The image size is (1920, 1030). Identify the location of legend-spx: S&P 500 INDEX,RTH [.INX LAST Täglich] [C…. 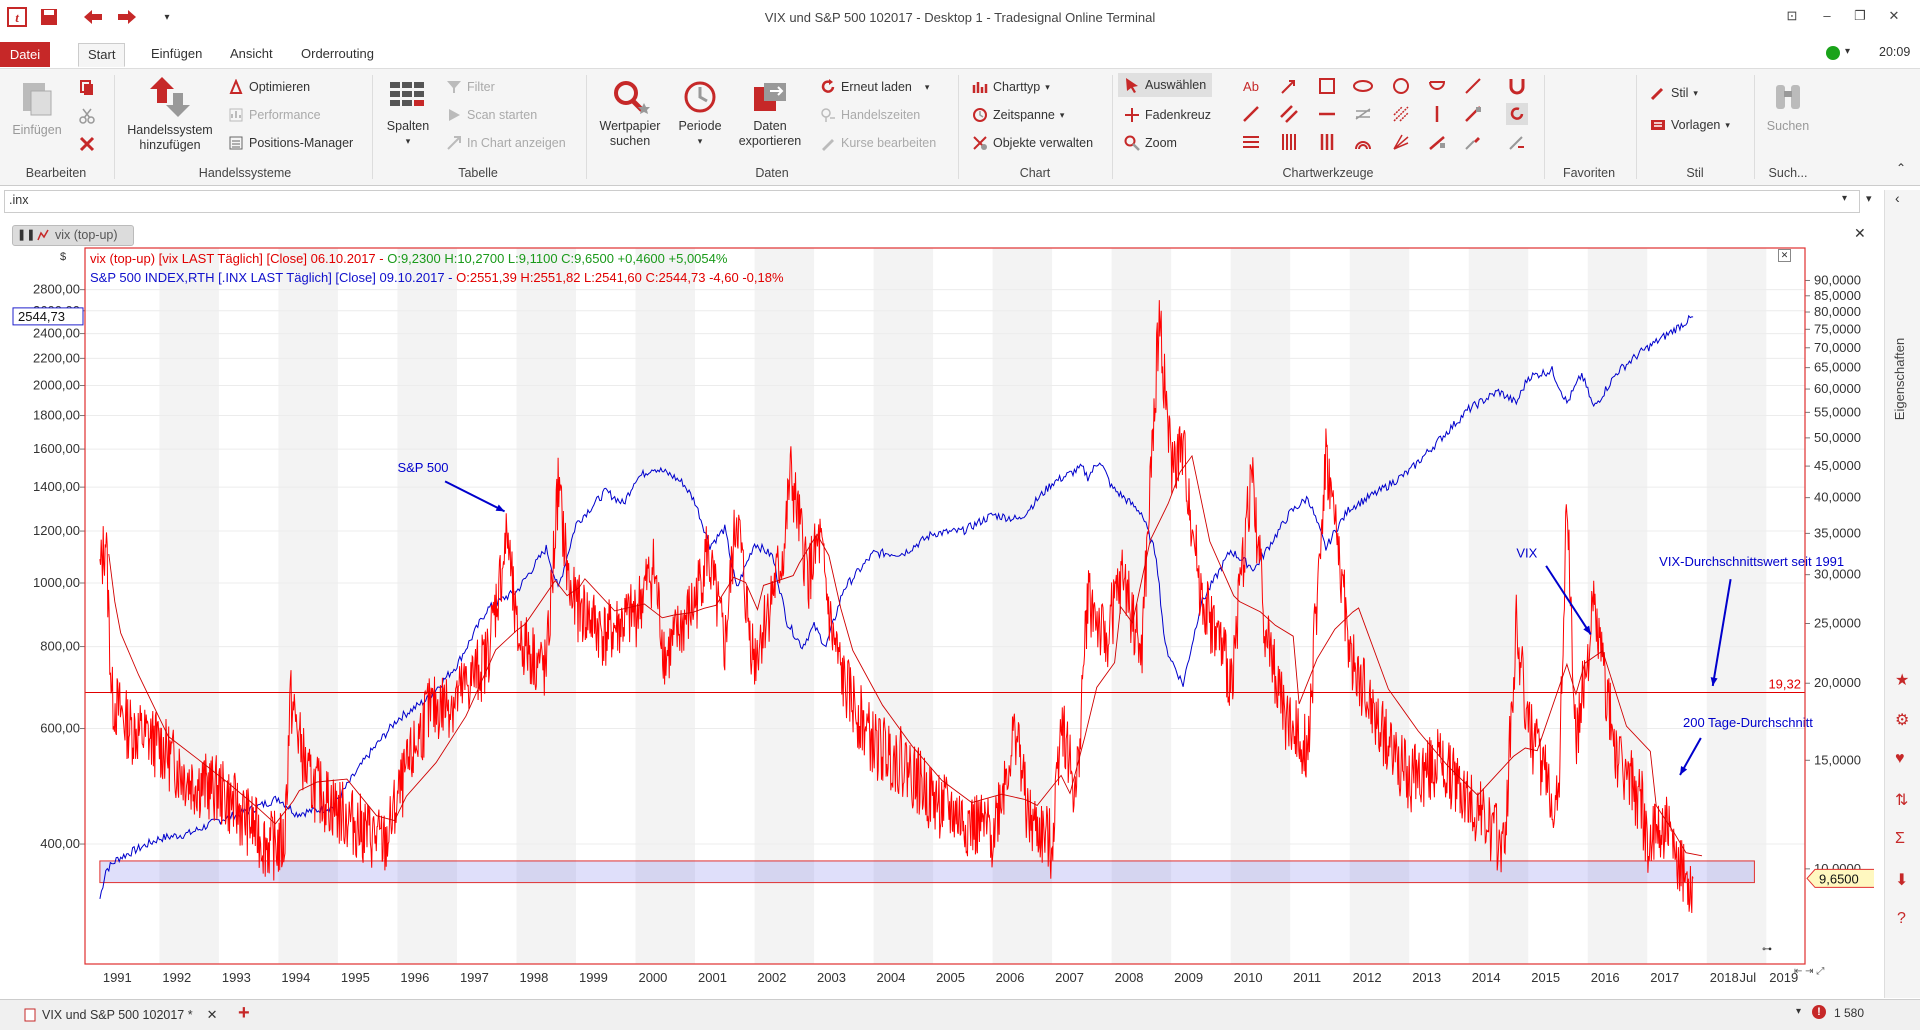
(437, 277).